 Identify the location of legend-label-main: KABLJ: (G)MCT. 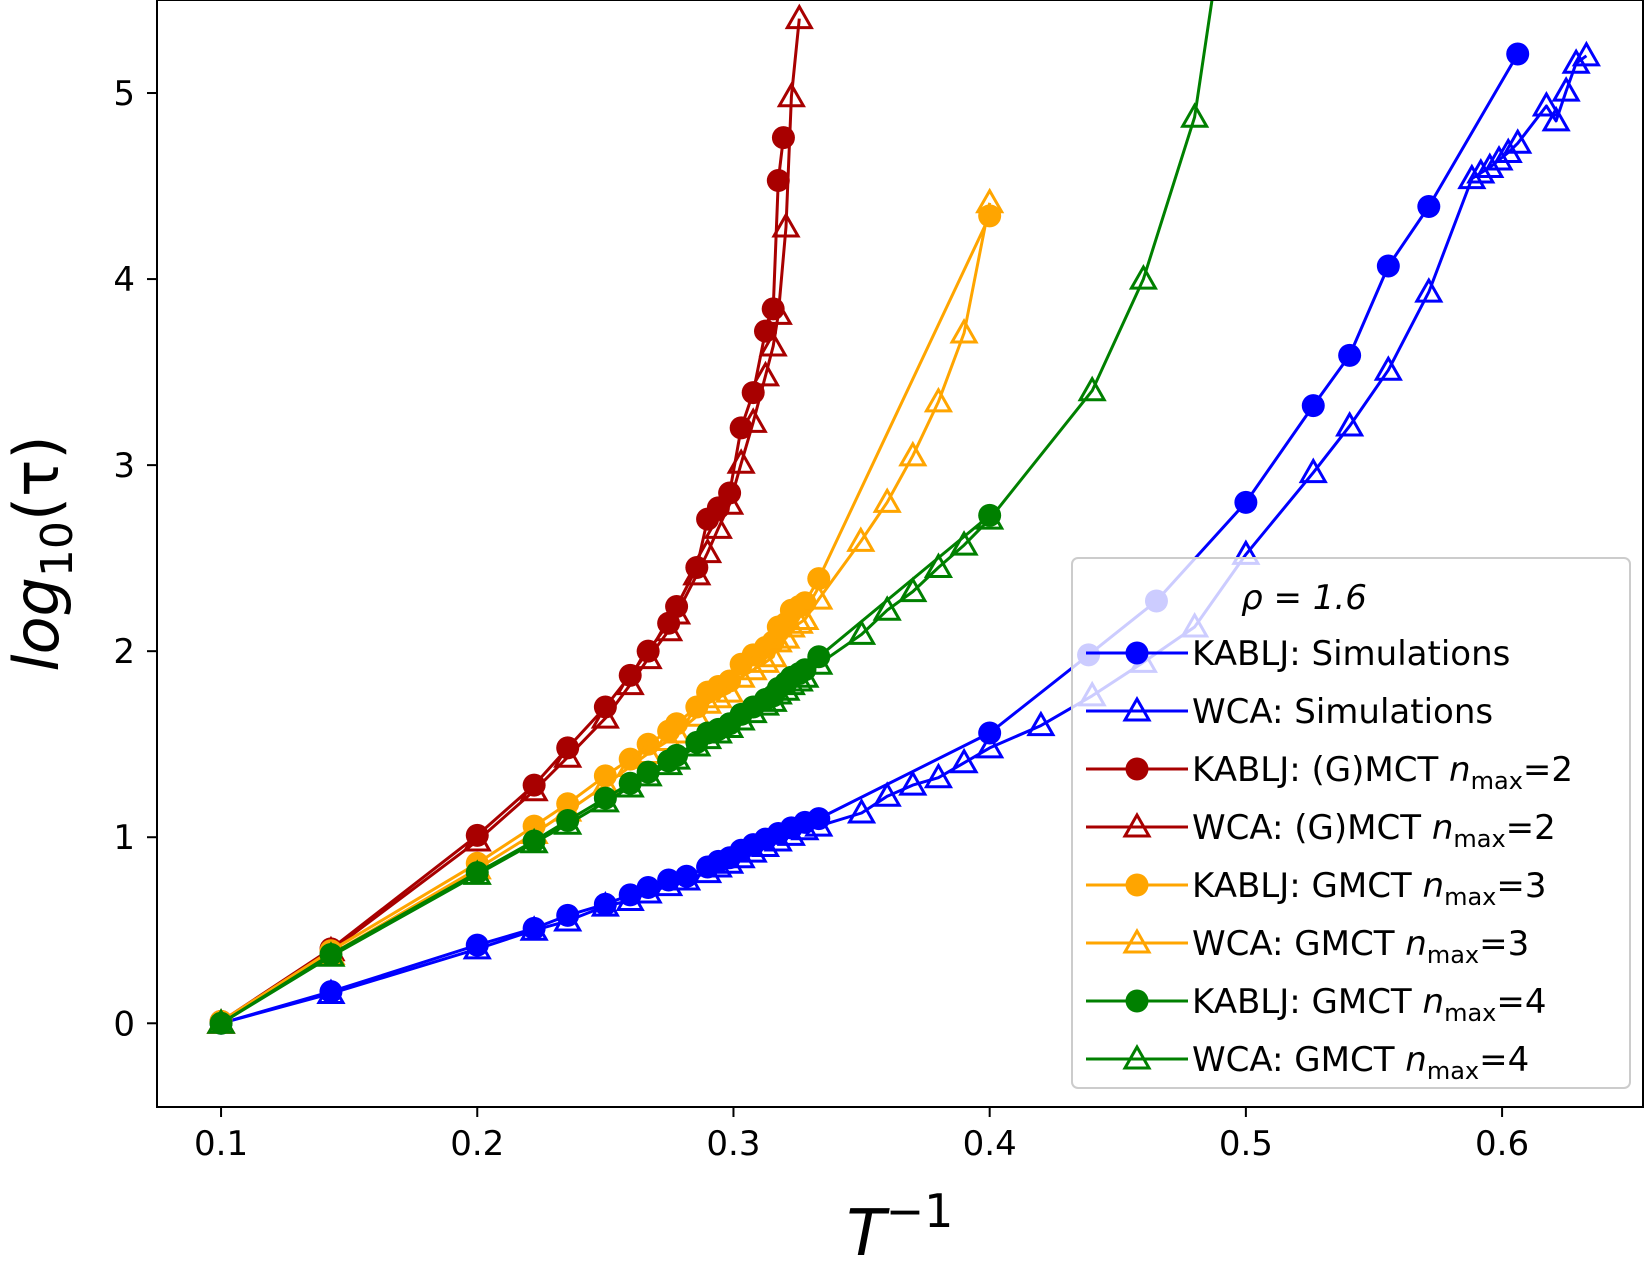
(1320, 770).